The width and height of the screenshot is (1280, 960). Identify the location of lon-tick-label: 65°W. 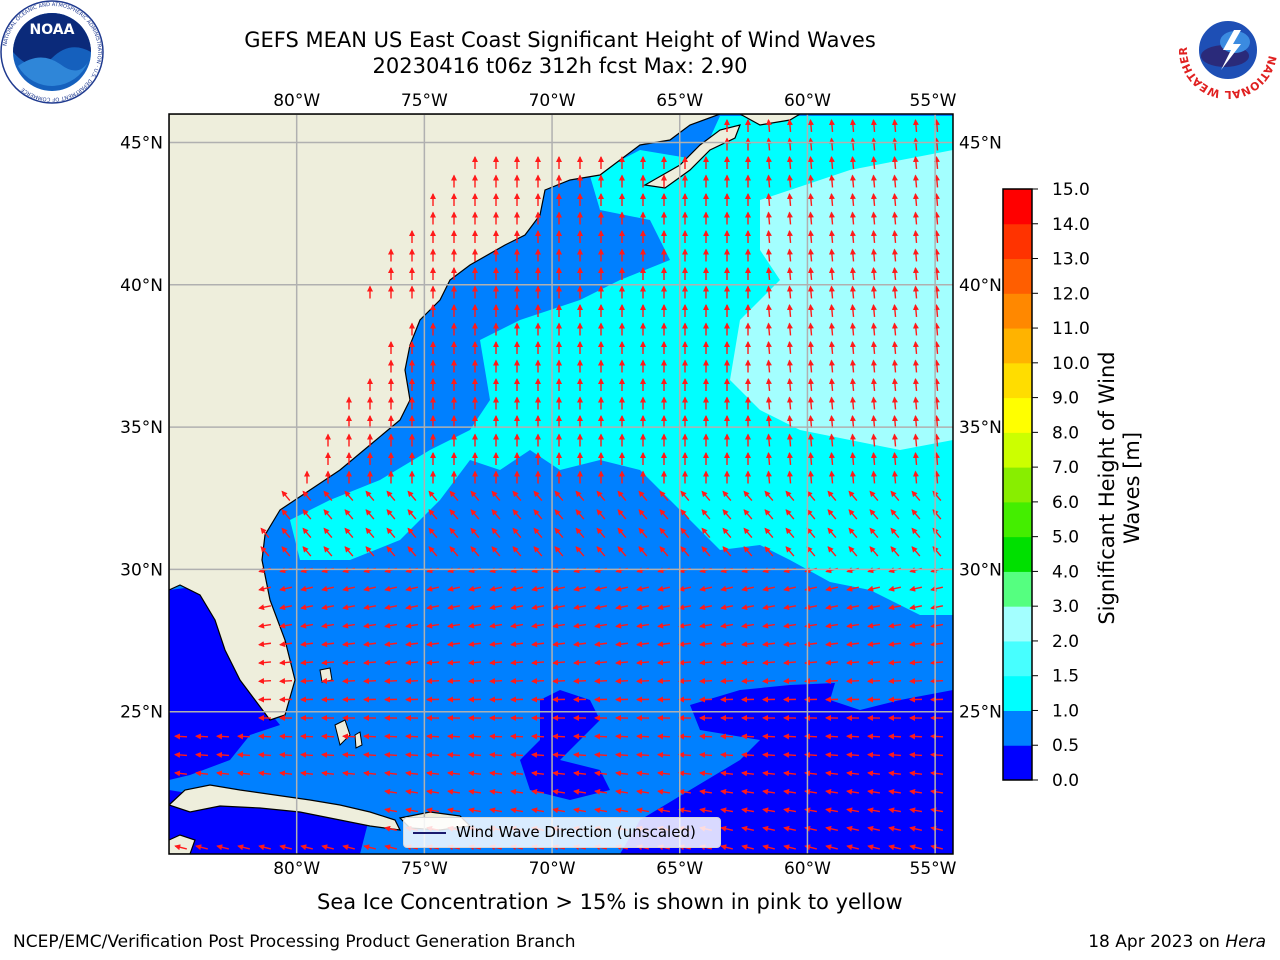
(679, 869).